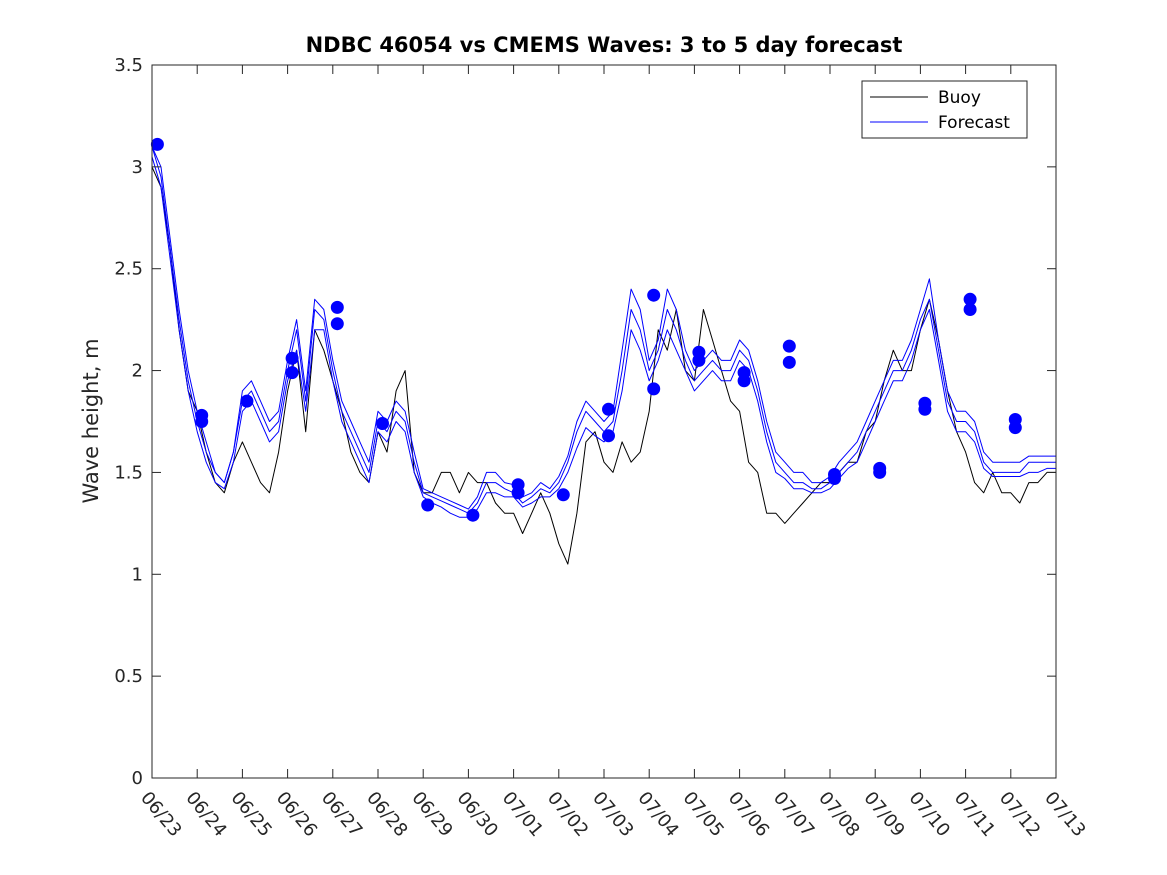  Describe the element at coordinates (974, 123) in the screenshot. I see `legend-label-forecast: Forecast` at that location.